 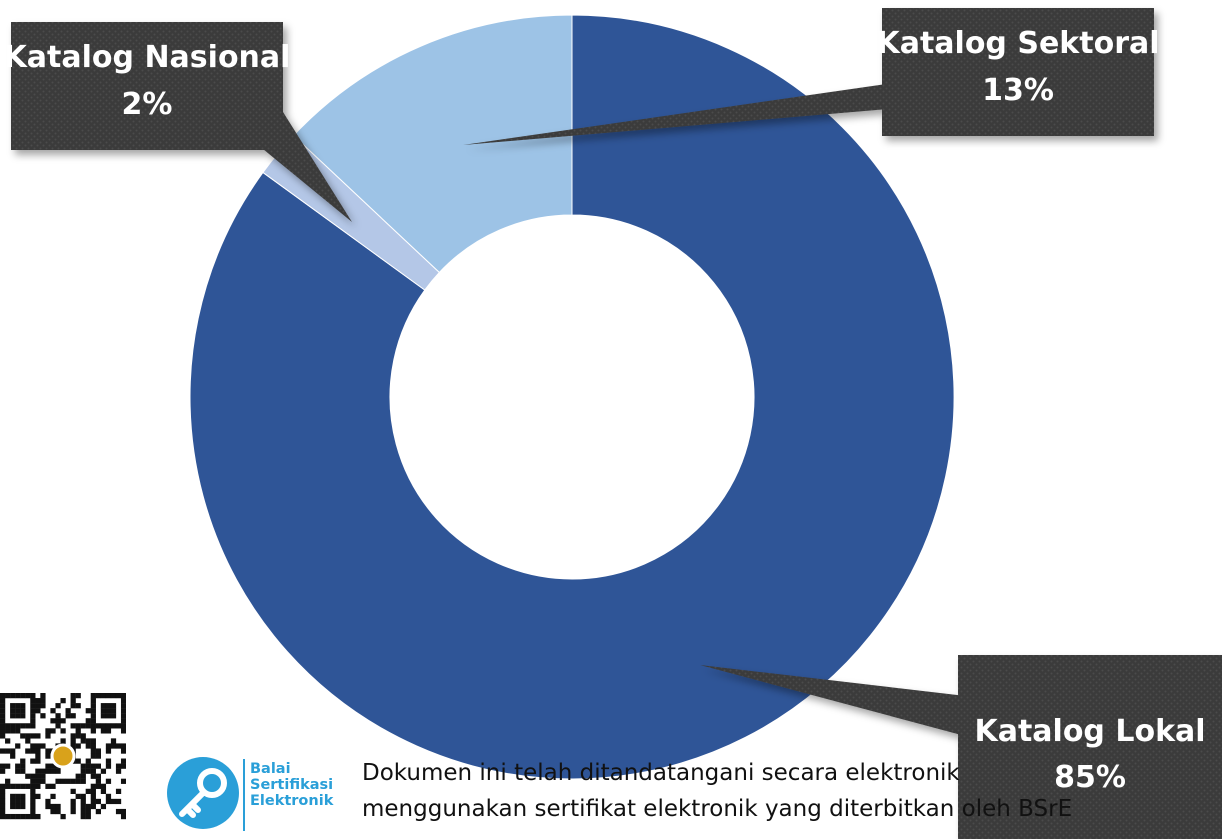 I want to click on slice-value-label: 13%, so click(x=1018, y=90).